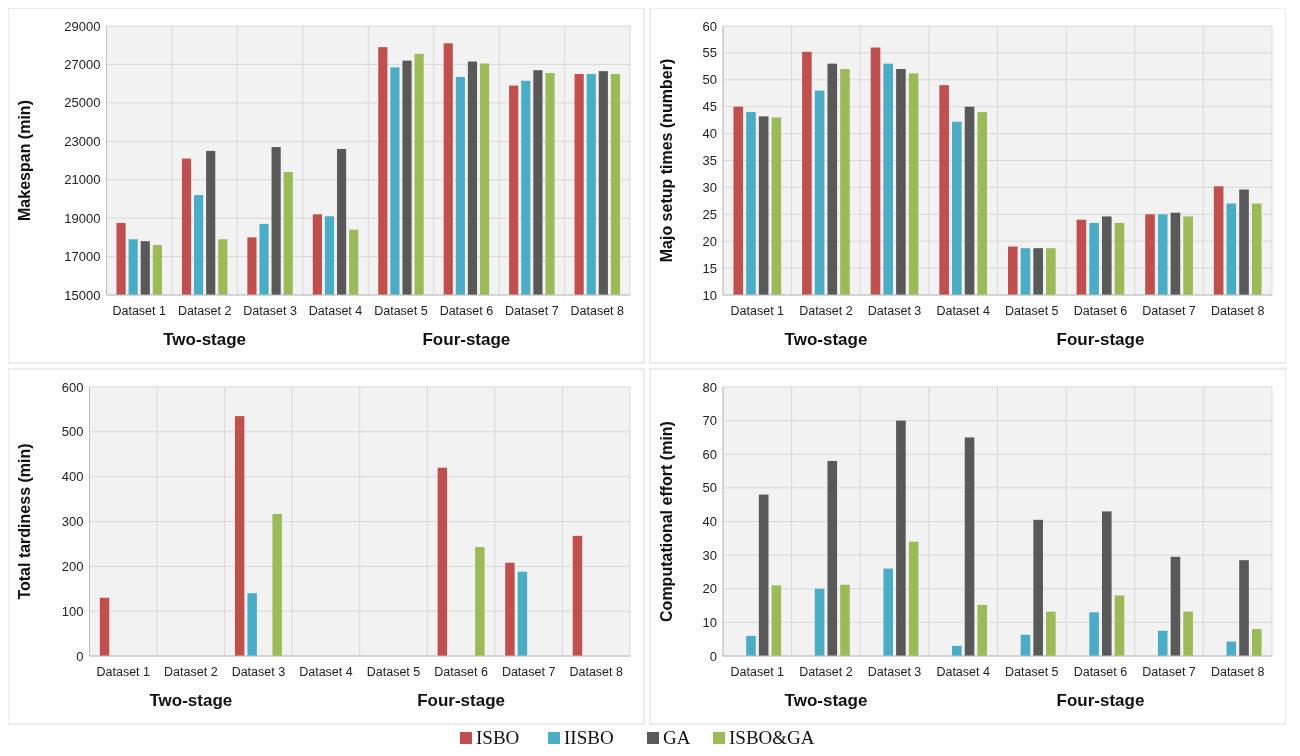  Describe the element at coordinates (709, 421) in the screenshot. I see `y-tick-label: 70` at that location.